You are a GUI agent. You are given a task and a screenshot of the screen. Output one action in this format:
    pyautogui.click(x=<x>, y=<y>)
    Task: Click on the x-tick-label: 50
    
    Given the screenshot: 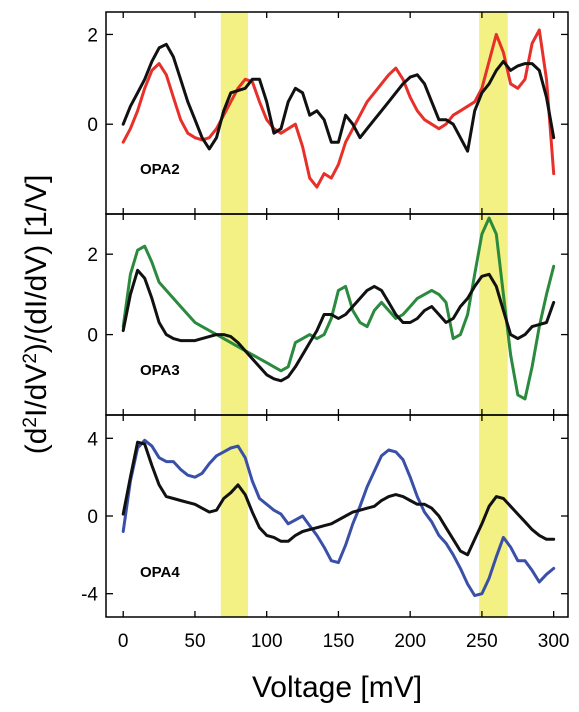 What is the action you would take?
    pyautogui.click(x=194, y=641)
    